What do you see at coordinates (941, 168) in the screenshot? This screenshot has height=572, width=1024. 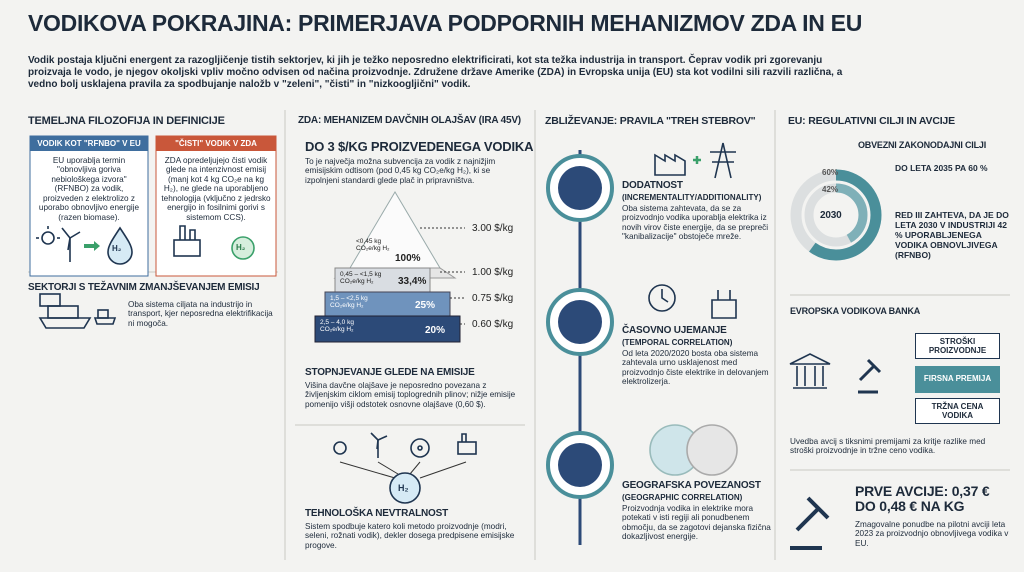 I see `target-note: DO LETA 2035 PA 60 %` at bounding box center [941, 168].